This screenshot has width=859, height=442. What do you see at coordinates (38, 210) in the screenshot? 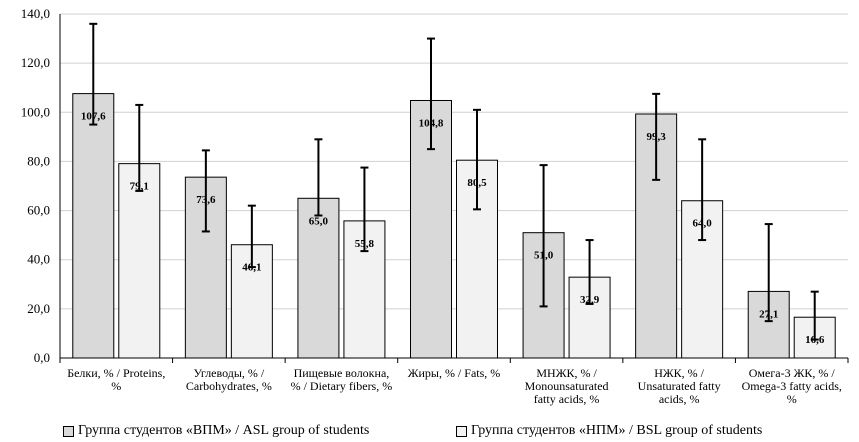
I see `y-tick-label: 60,0` at bounding box center [38, 210].